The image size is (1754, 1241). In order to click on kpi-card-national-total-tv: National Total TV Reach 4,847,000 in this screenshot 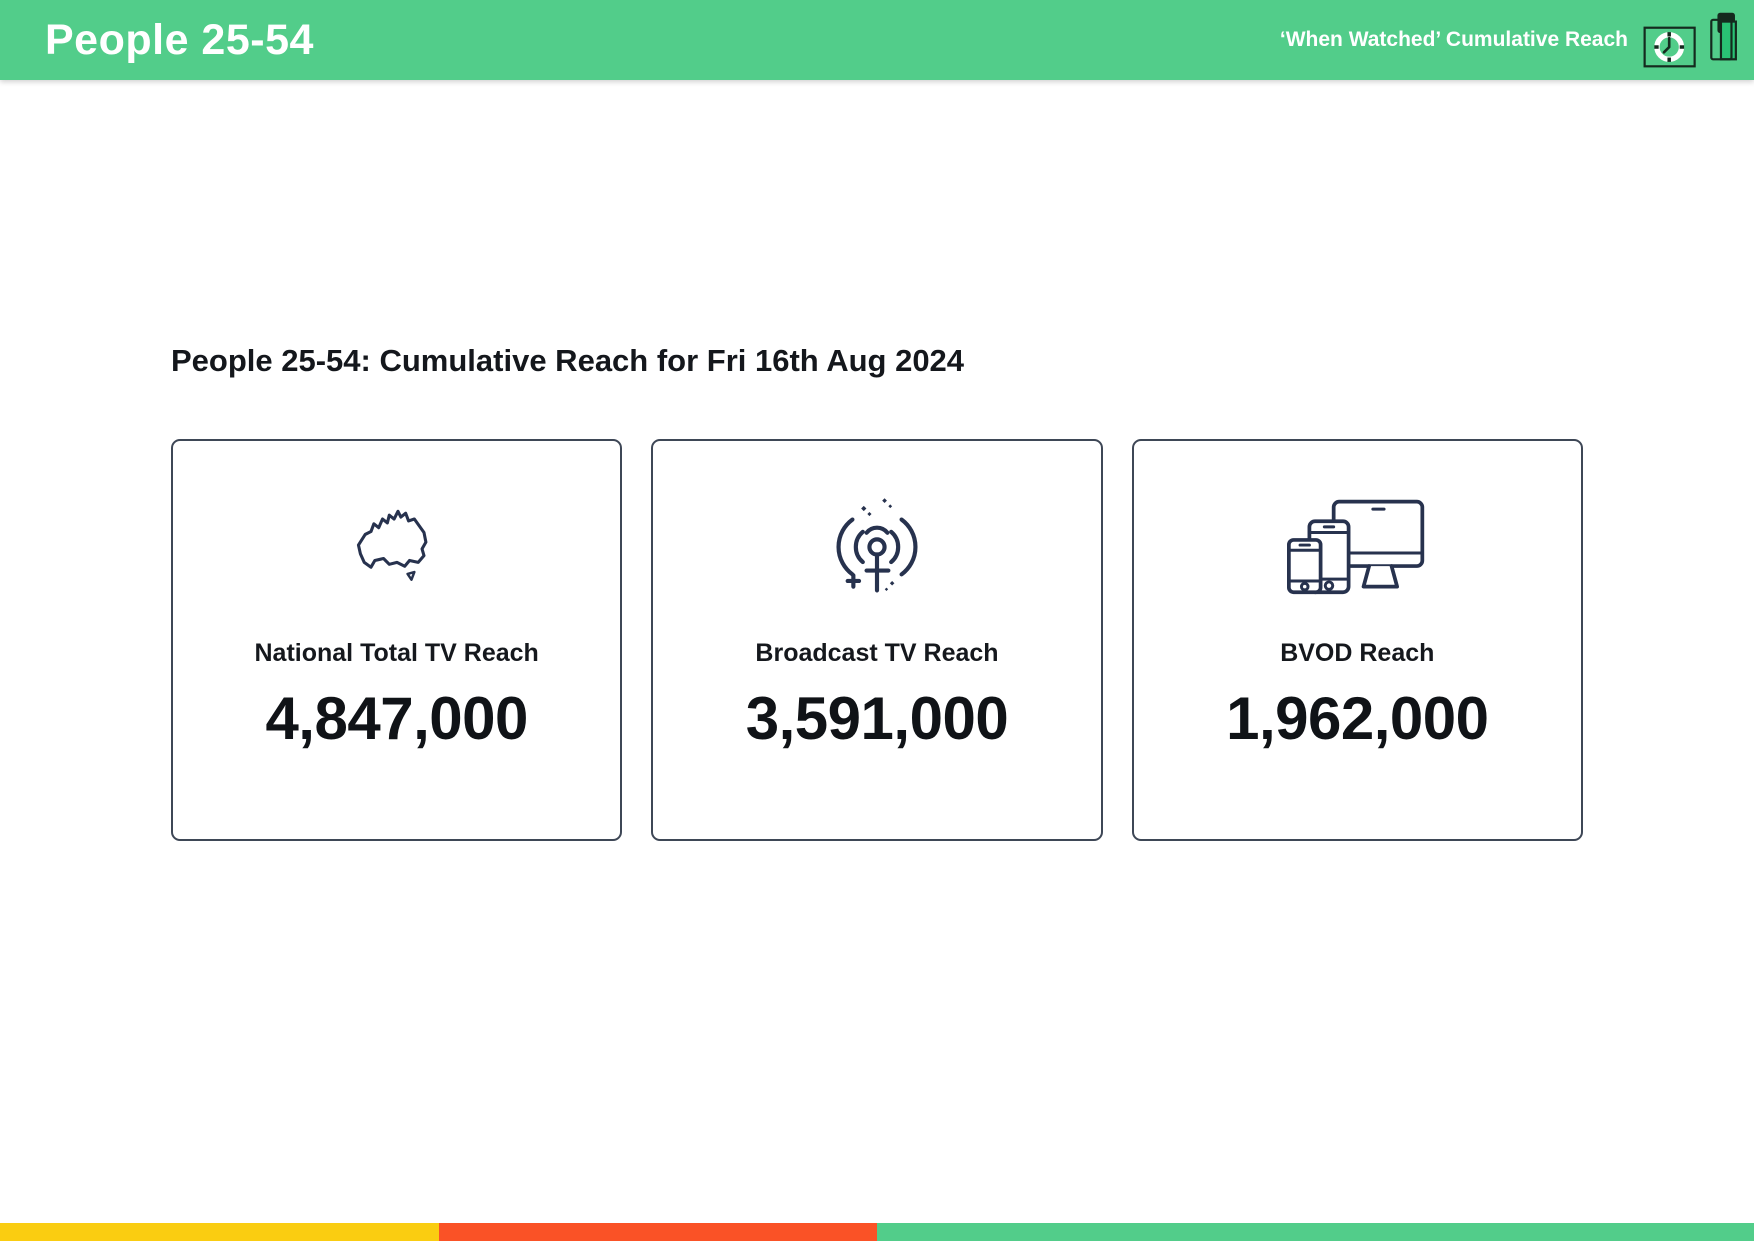, I will do `click(397, 640)`.